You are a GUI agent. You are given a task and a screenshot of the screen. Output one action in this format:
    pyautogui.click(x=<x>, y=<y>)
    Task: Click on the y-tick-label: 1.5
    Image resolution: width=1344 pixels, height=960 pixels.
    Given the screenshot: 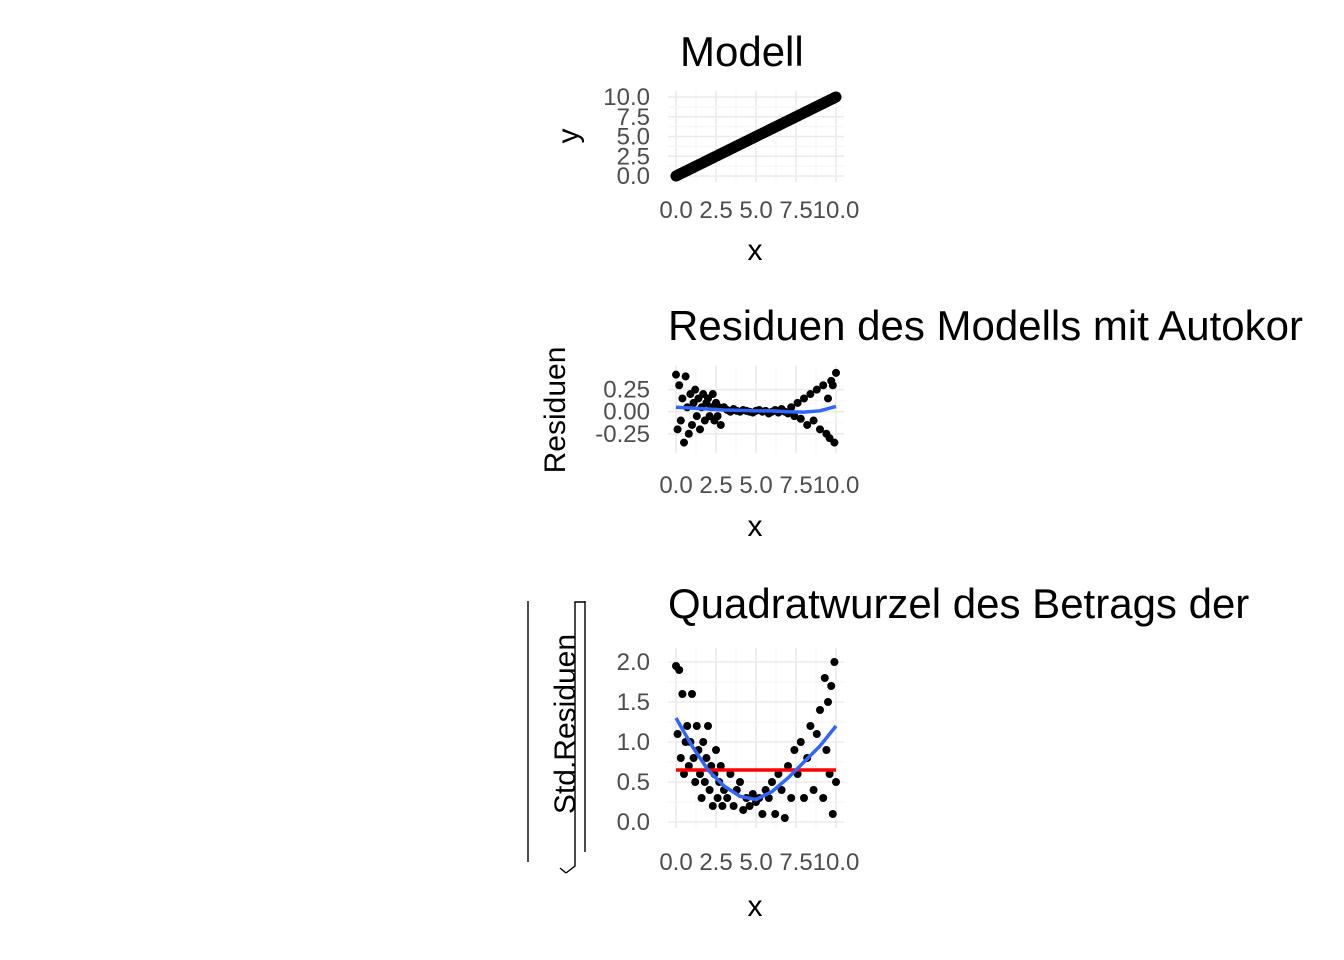 What is the action you would take?
    pyautogui.click(x=633, y=702)
    